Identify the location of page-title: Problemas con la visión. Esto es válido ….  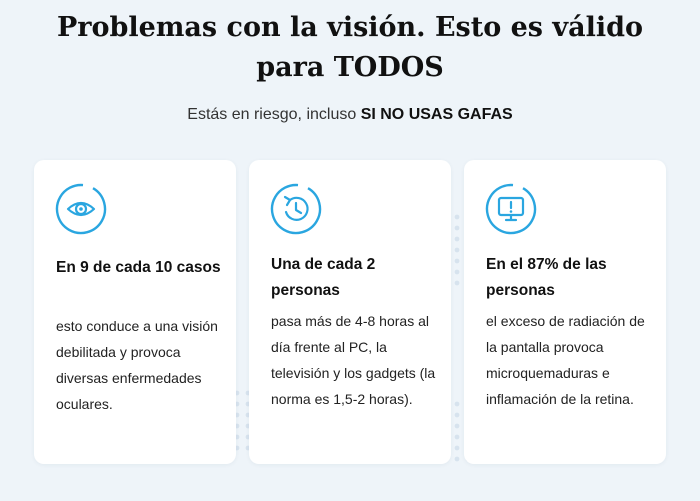
(349, 47).